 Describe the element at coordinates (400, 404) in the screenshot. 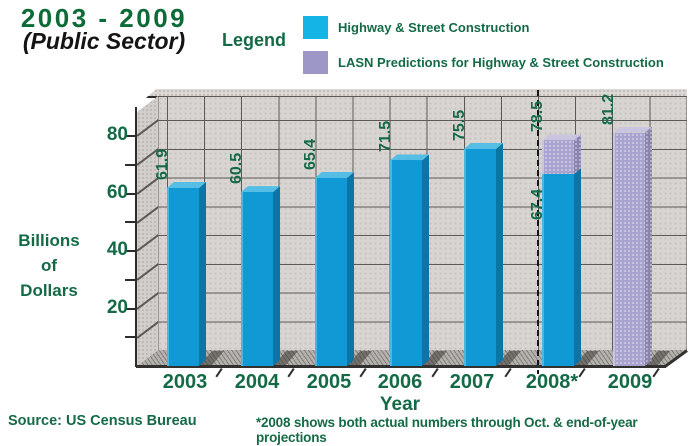

I see `x-axis-title: Year` at that location.